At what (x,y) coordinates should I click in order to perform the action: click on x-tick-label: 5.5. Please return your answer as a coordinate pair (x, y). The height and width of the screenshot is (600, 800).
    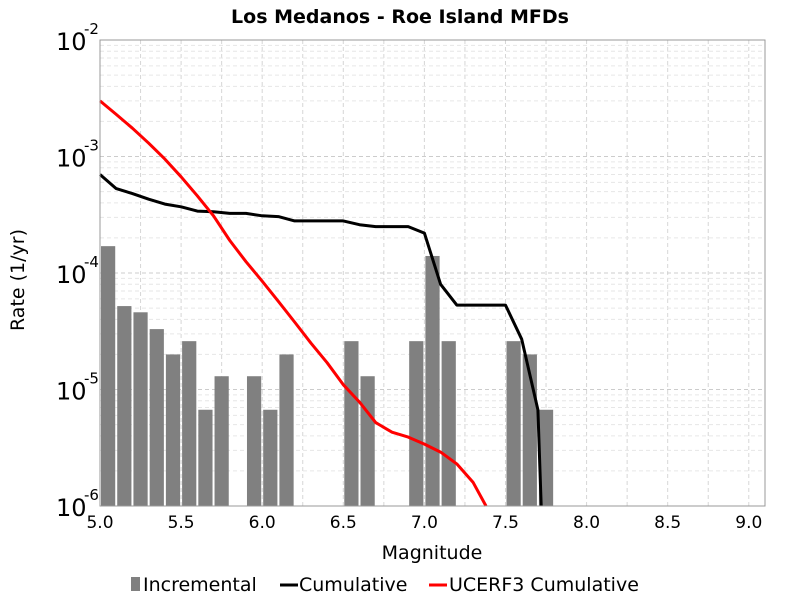
    Looking at the image, I should click on (181, 523).